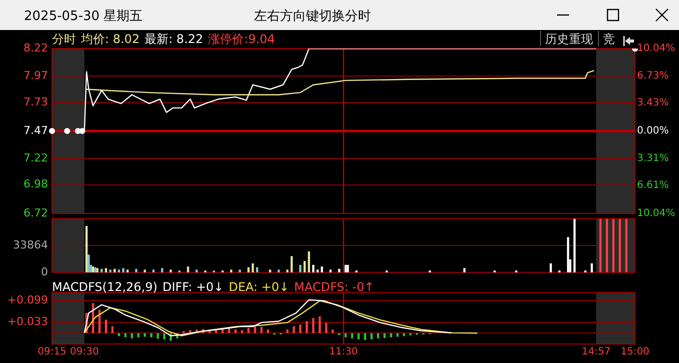  What do you see at coordinates (653, 102) in the screenshot?
I see `y2-tick-label: 3.43%` at bounding box center [653, 102].